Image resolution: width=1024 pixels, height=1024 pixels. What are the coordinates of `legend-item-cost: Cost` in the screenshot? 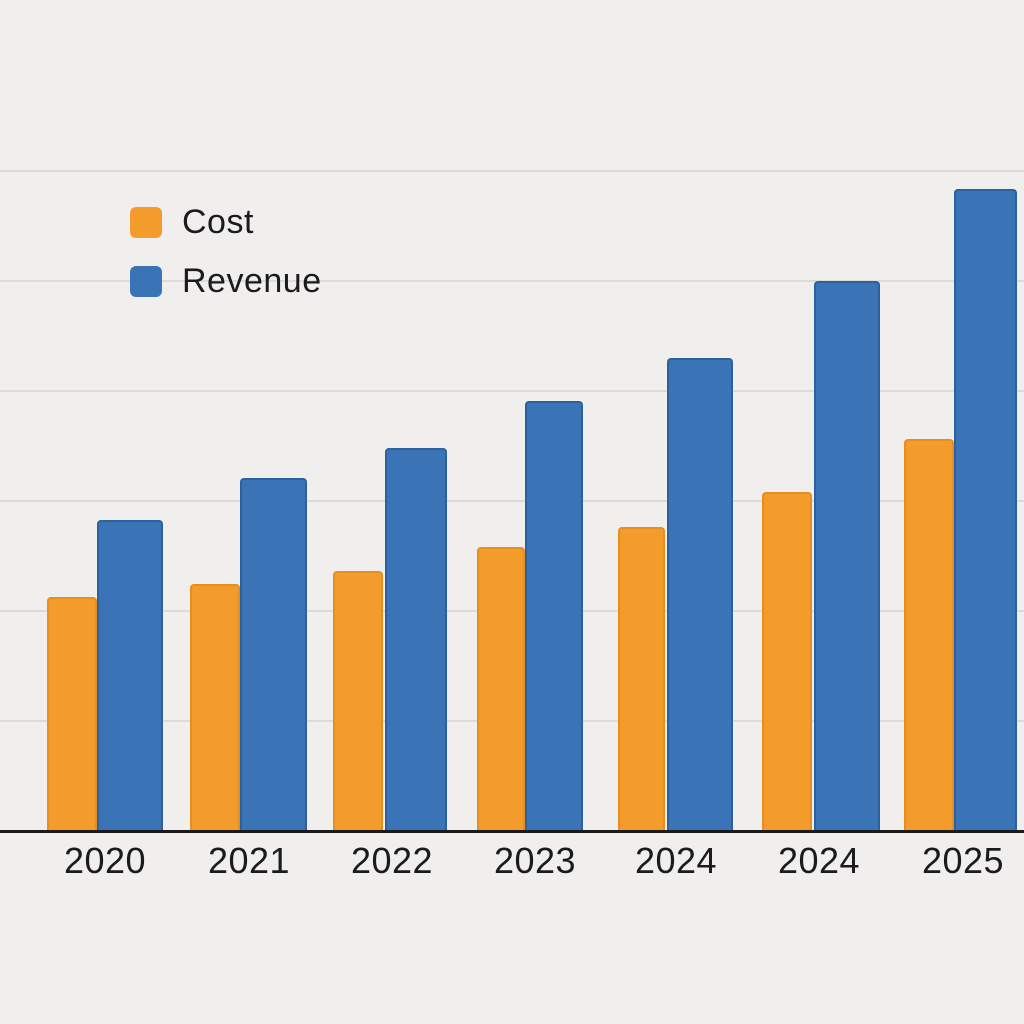 It's located at (226, 222).